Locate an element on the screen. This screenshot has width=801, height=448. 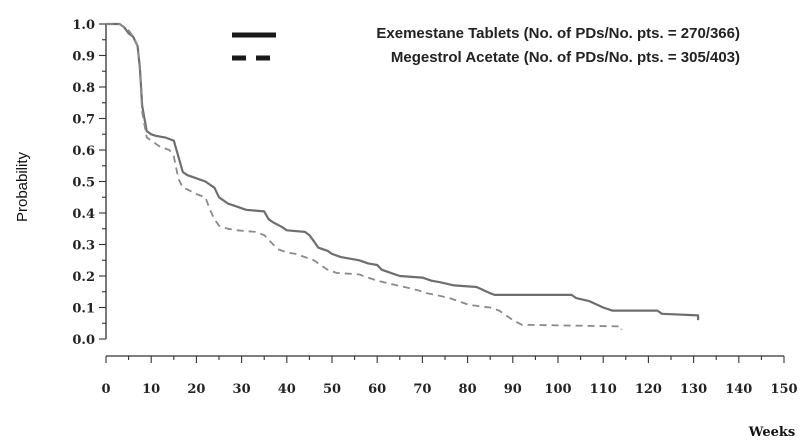
x-tick-label: 20 is located at coordinates (196, 389).